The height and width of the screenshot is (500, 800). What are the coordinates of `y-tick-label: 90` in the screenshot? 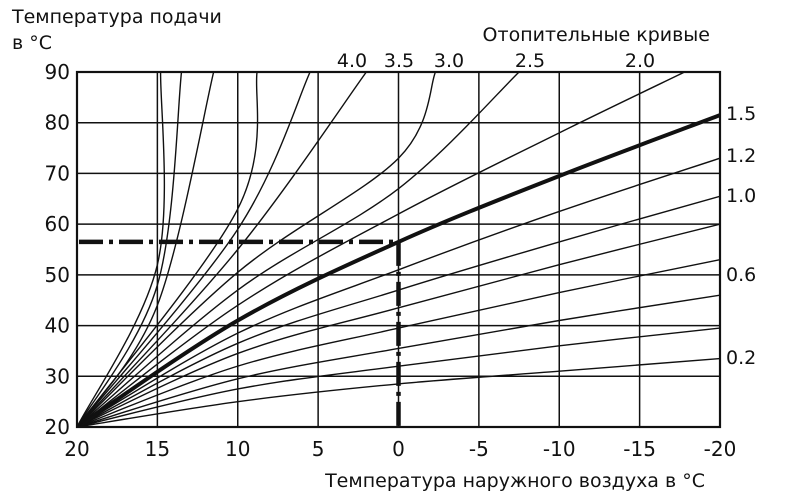 It's located at (57, 72).